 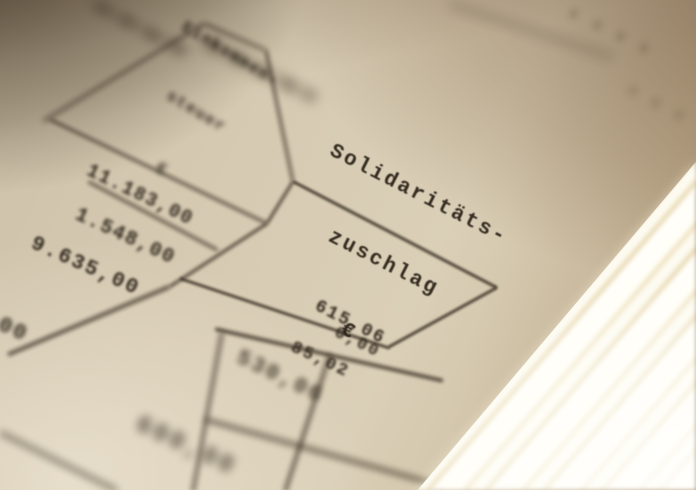 I want to click on header-line: Einkommen-, so click(x=230, y=54).